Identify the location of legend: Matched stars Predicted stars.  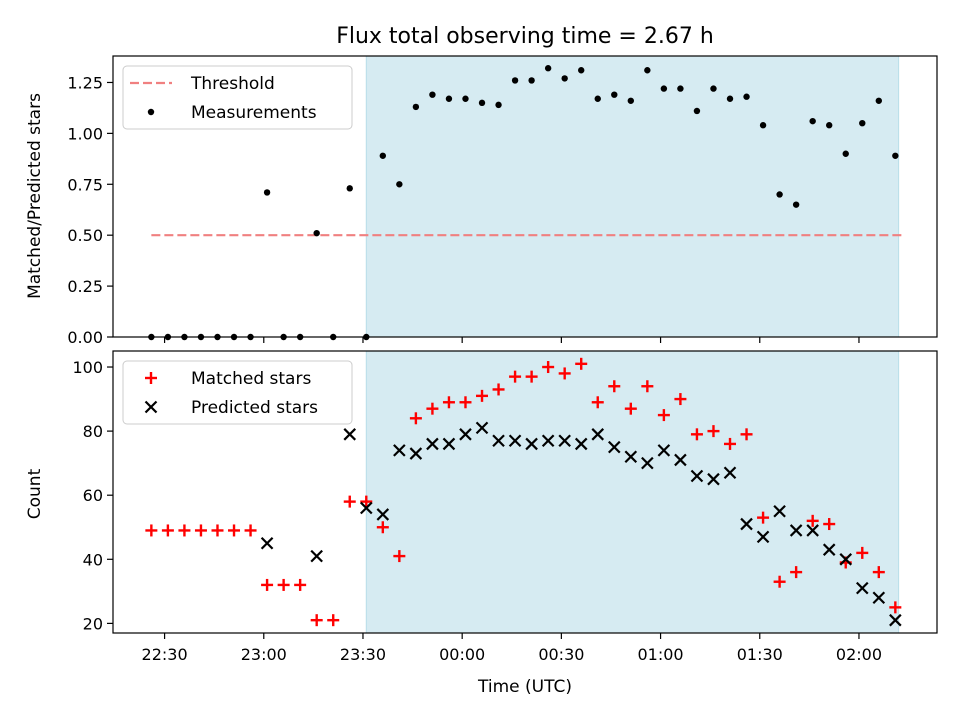
(237, 392).